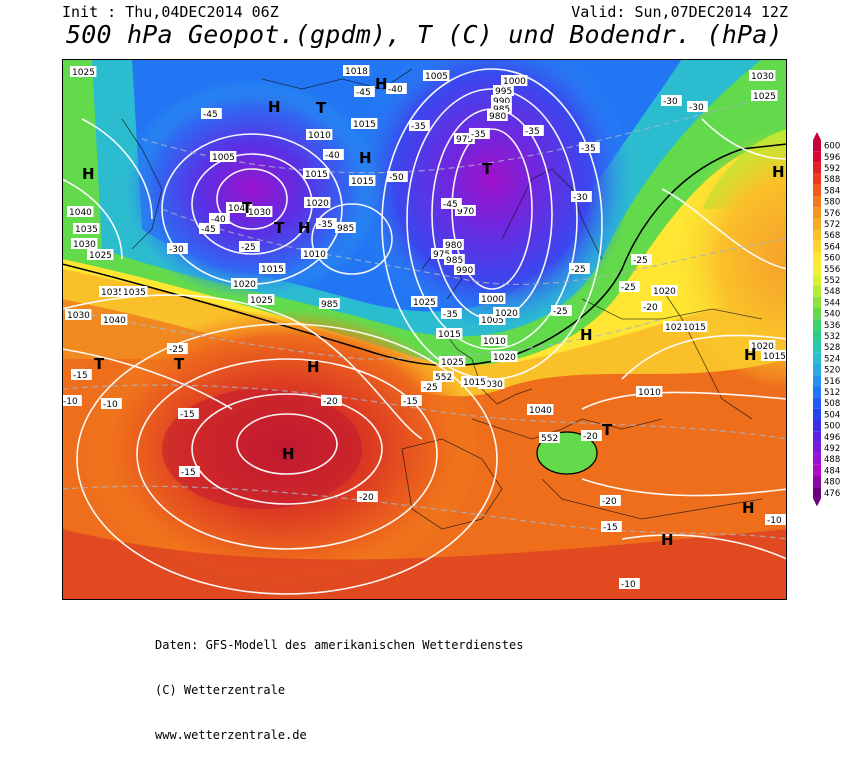 The height and width of the screenshot is (758, 850). I want to click on isotherm-label: -10, so click(628, 585).